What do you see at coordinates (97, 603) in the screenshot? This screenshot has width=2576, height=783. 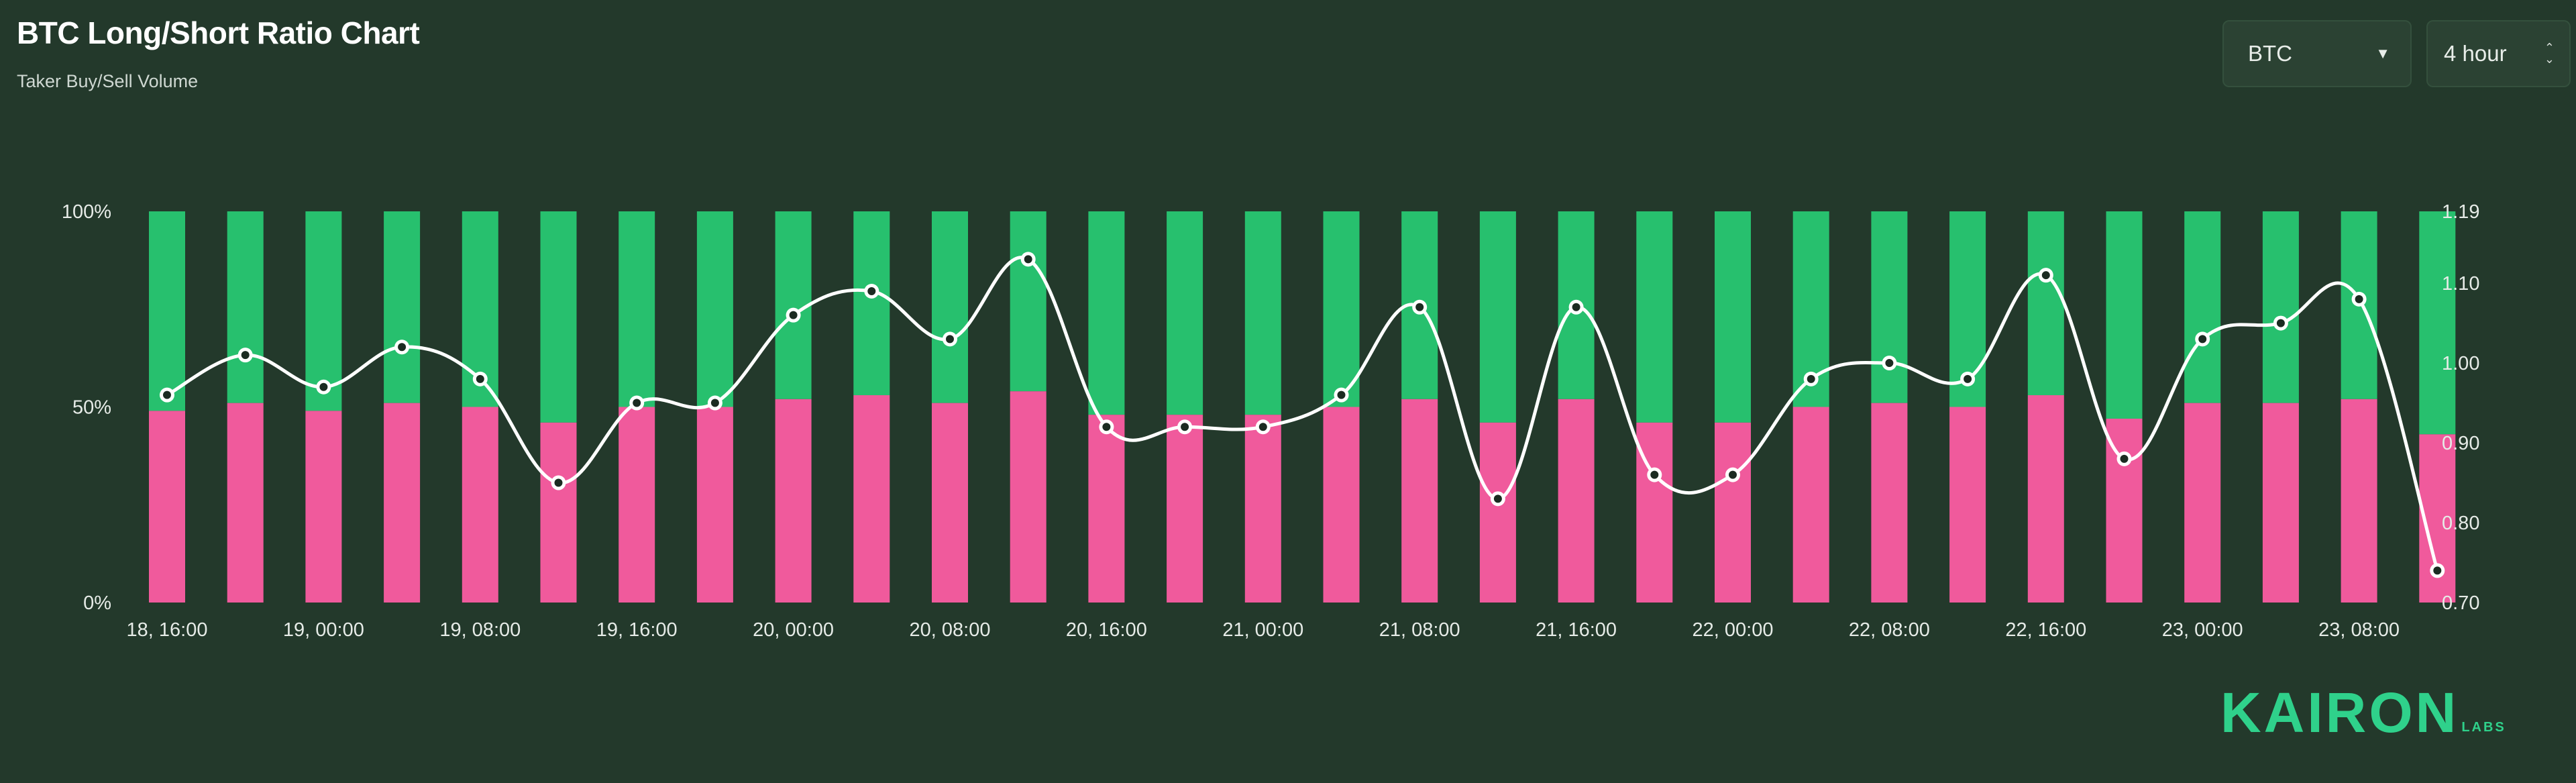 I see `y-left-tick-label: 0%` at bounding box center [97, 603].